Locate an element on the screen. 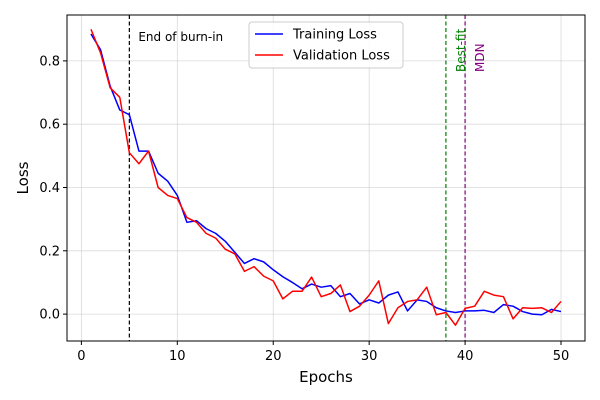  legend-label-1: Validation Loss is located at coordinates (341, 56).